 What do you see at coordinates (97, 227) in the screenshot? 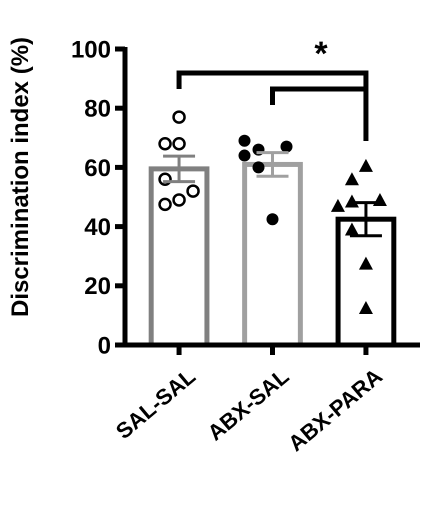
I see `y-tick-label: 40` at bounding box center [97, 227].